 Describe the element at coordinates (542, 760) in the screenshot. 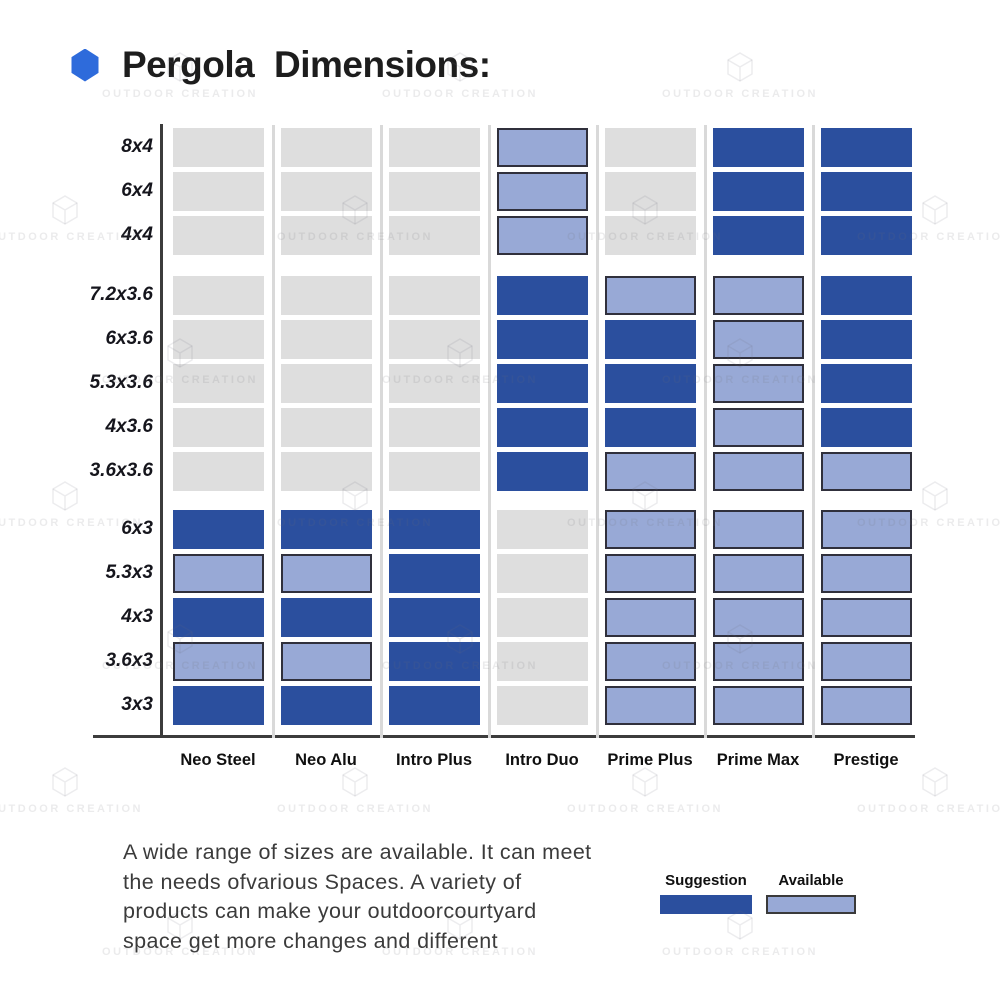

I see `column-header: Intro Duo` at that location.